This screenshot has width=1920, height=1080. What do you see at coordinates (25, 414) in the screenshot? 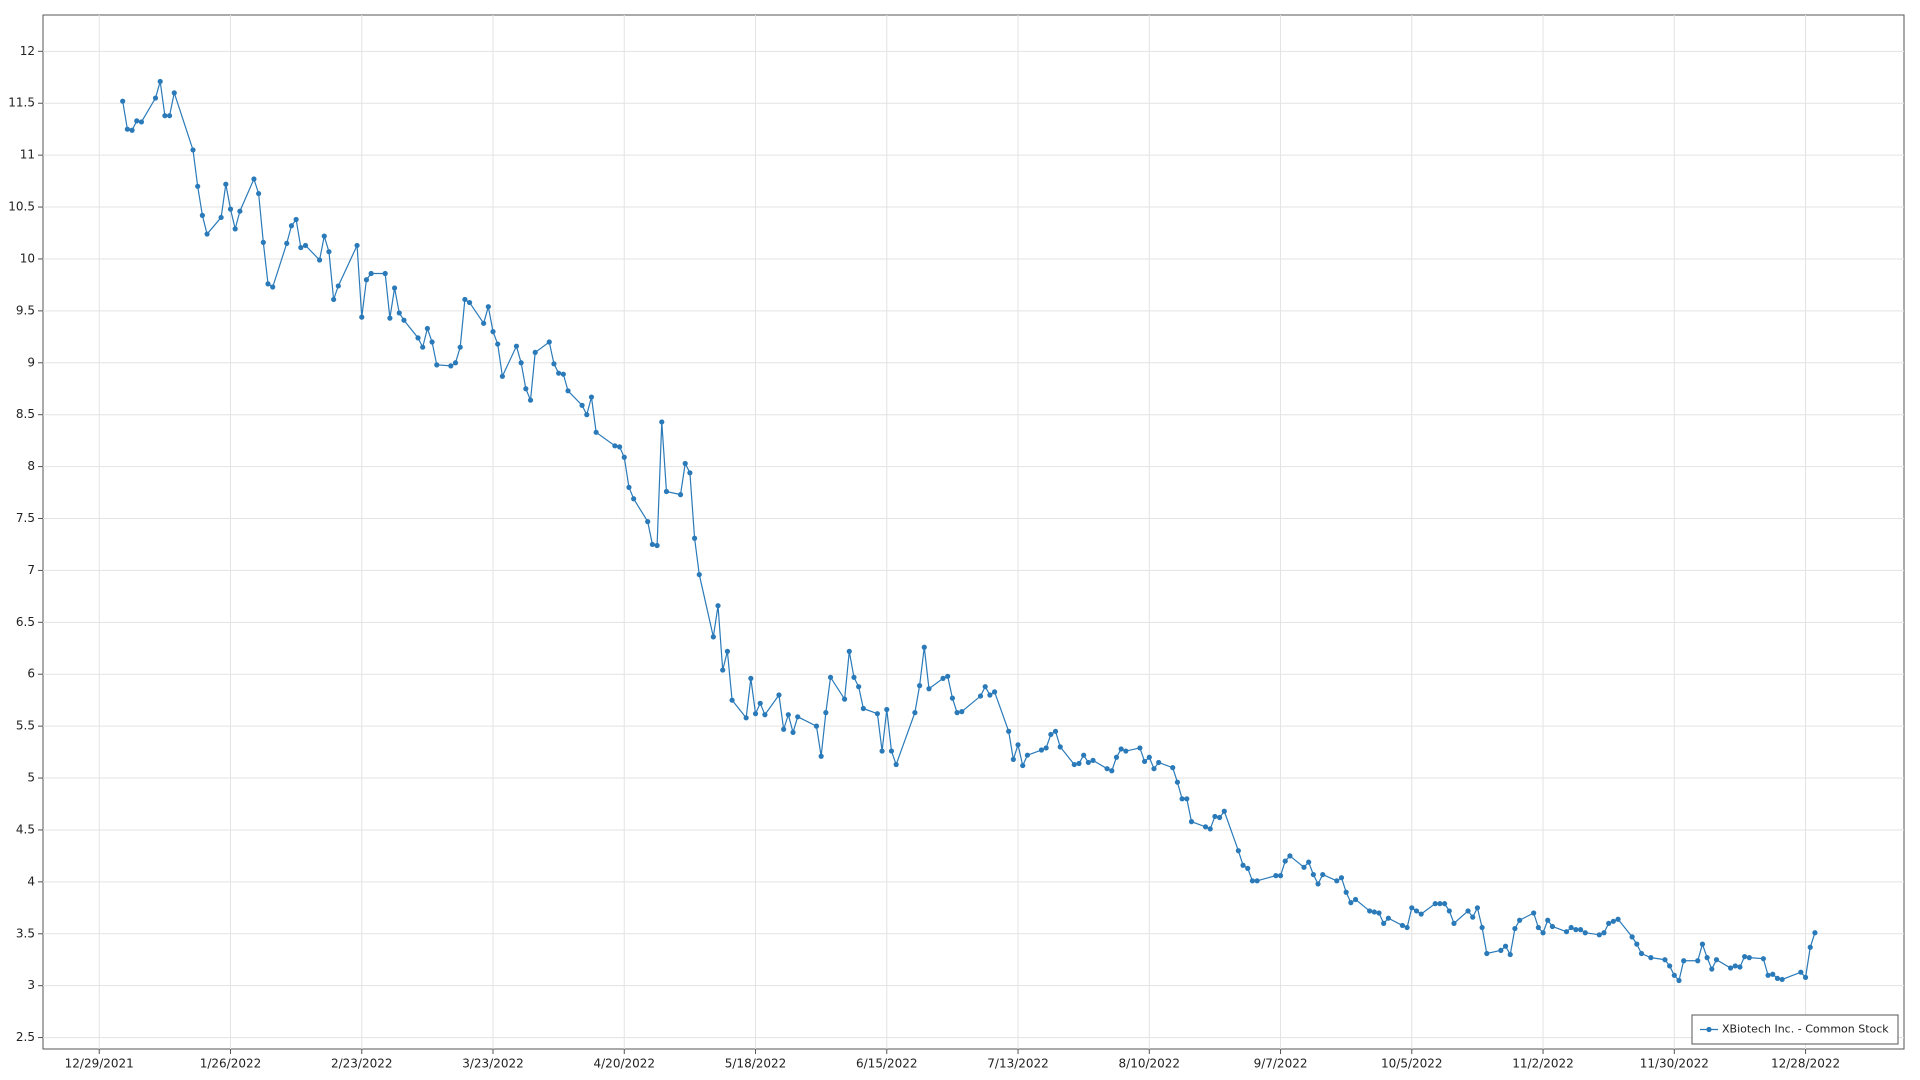
I see `y-tick-label: 8.5` at bounding box center [25, 414].